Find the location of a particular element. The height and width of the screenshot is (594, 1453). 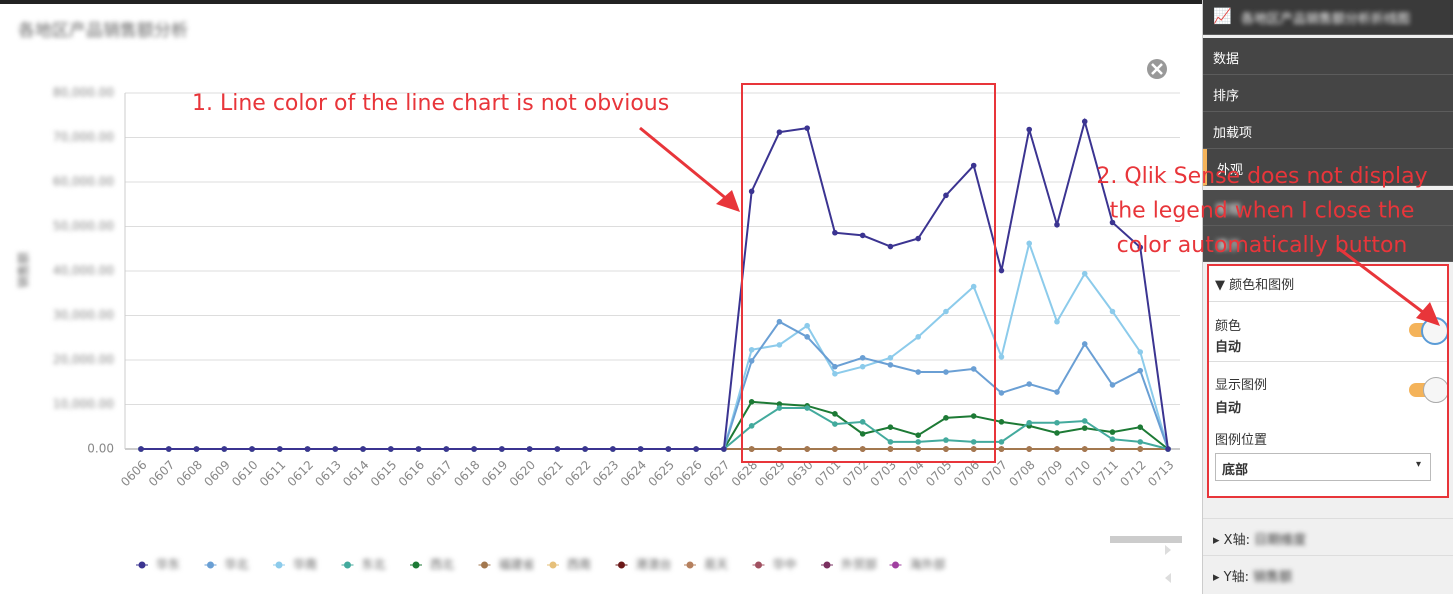

x-tick-label: 0711 is located at coordinates (1105, 473).